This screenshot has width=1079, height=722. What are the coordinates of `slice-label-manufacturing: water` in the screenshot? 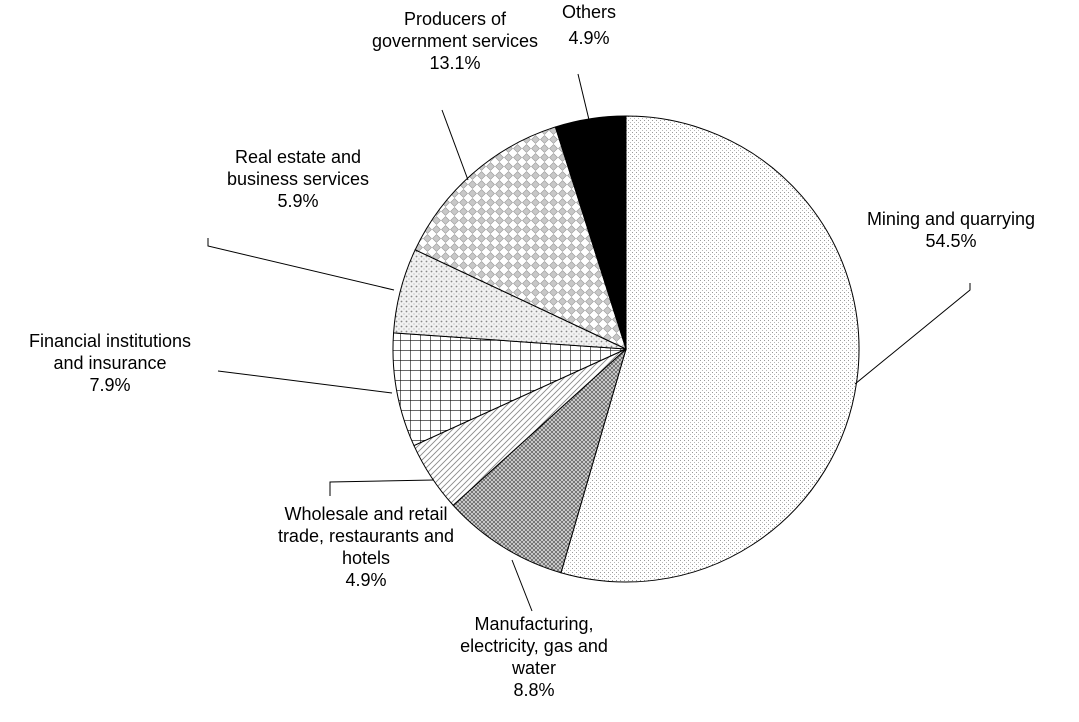 It's located at (533, 668).